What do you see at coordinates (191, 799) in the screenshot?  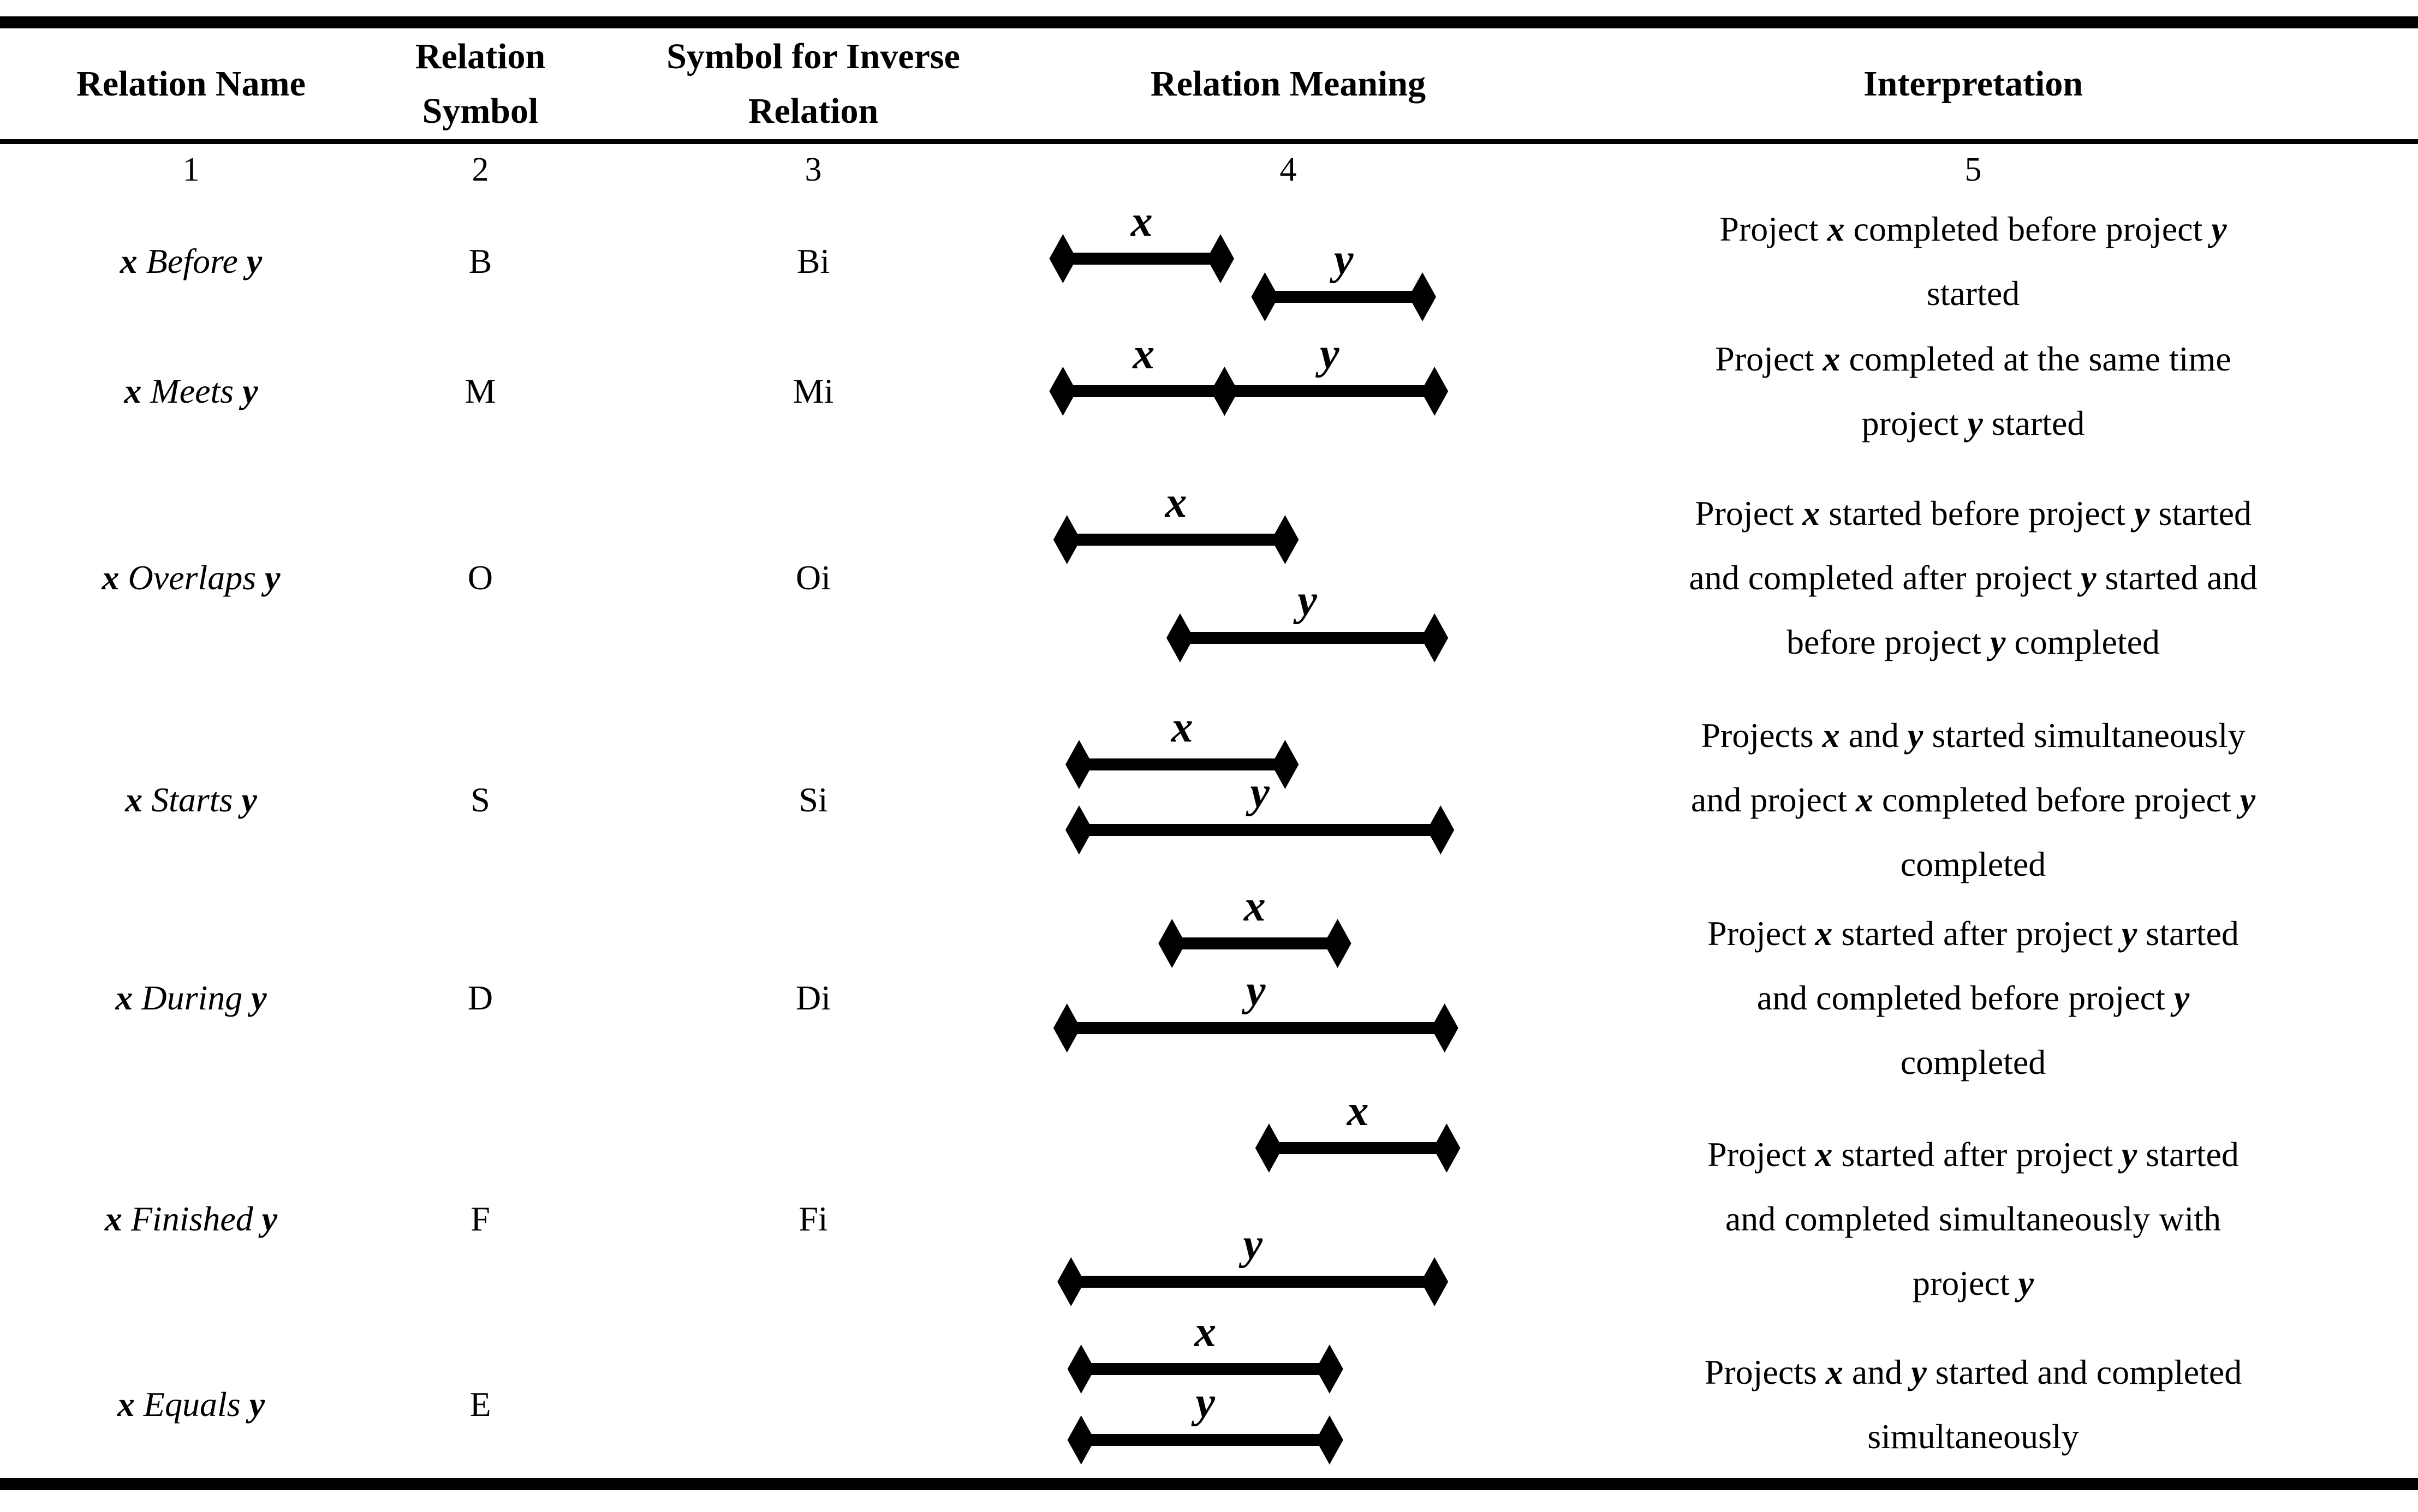 I see `relation-name-starts: x Starts y` at bounding box center [191, 799].